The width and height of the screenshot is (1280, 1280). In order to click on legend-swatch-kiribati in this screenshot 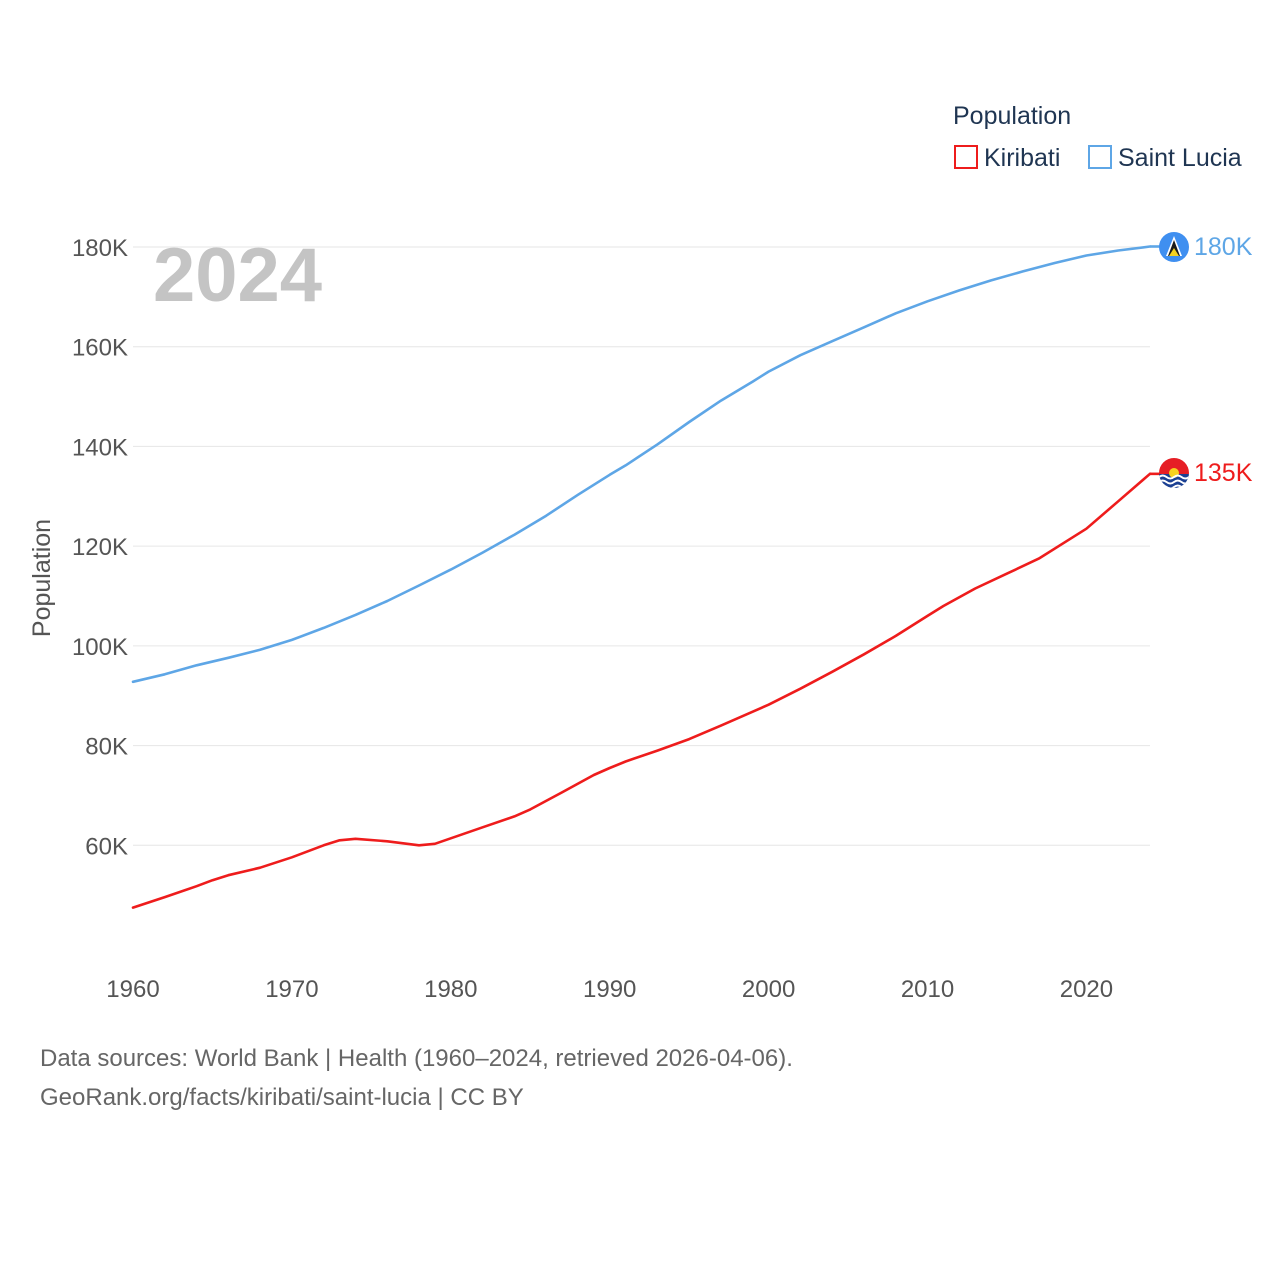, I will do `click(966, 157)`.